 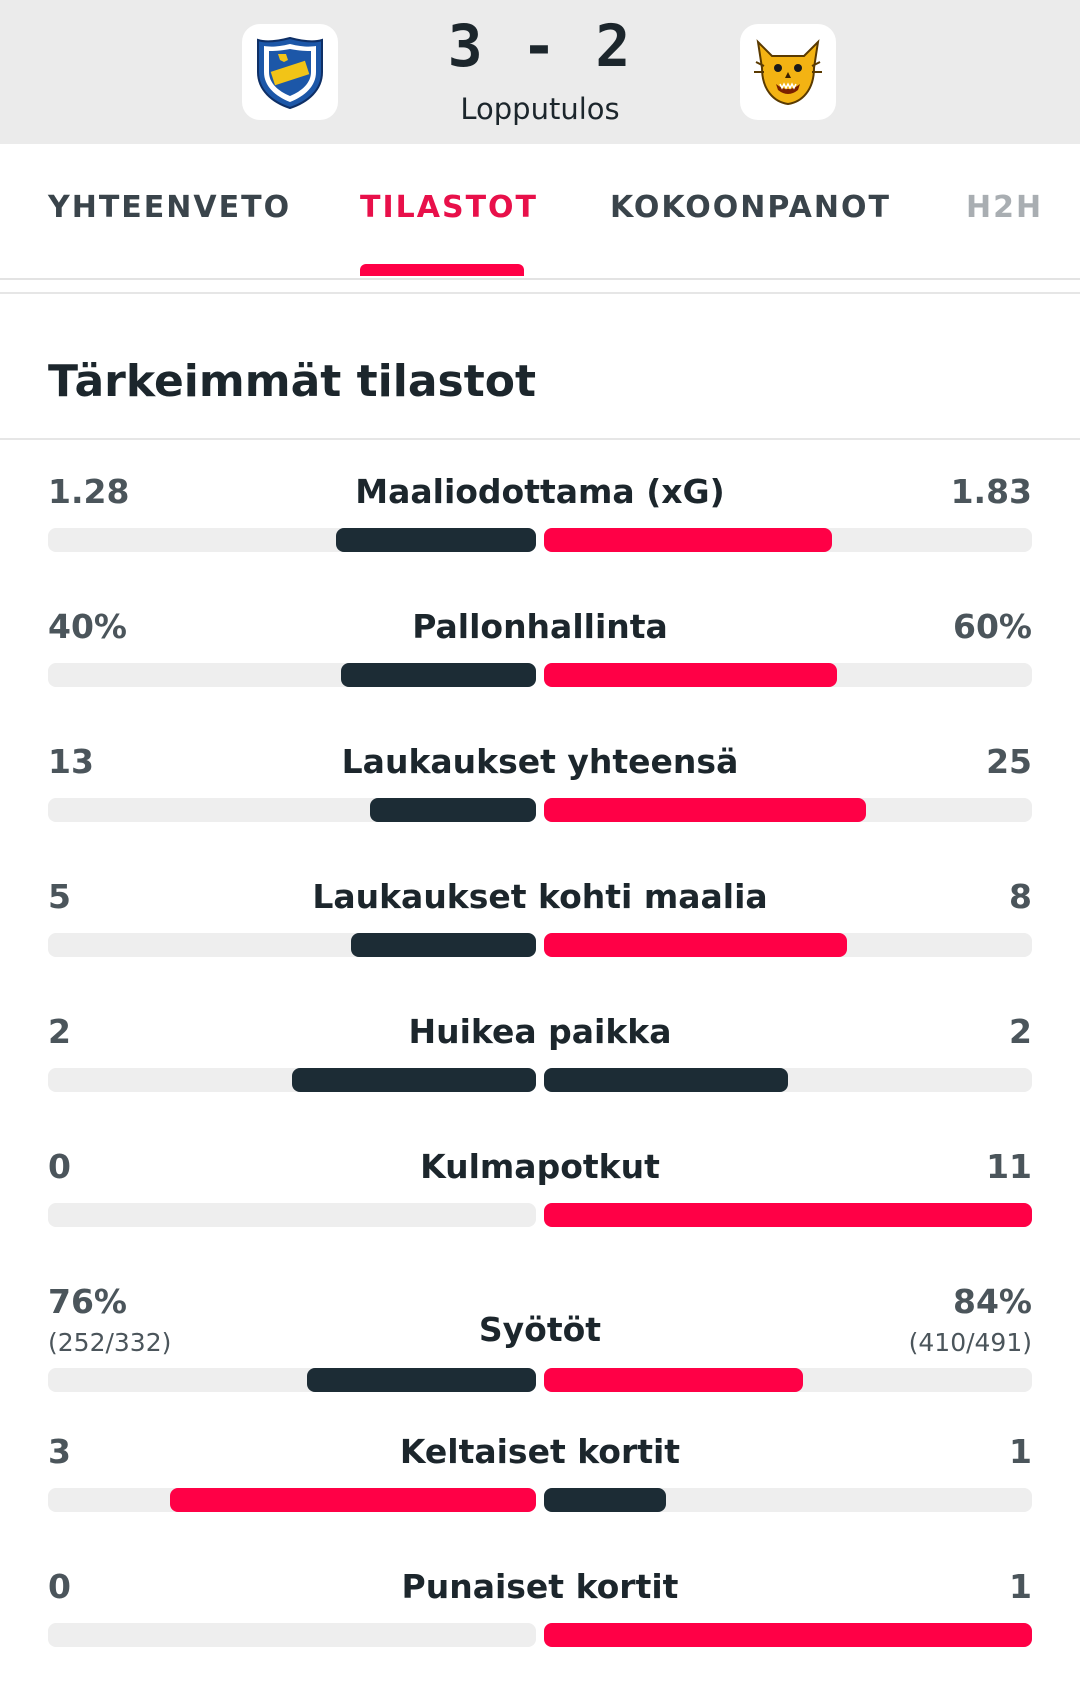 I want to click on stat-row: 13 Laukaukset yhteensä 25, so click(x=540, y=802).